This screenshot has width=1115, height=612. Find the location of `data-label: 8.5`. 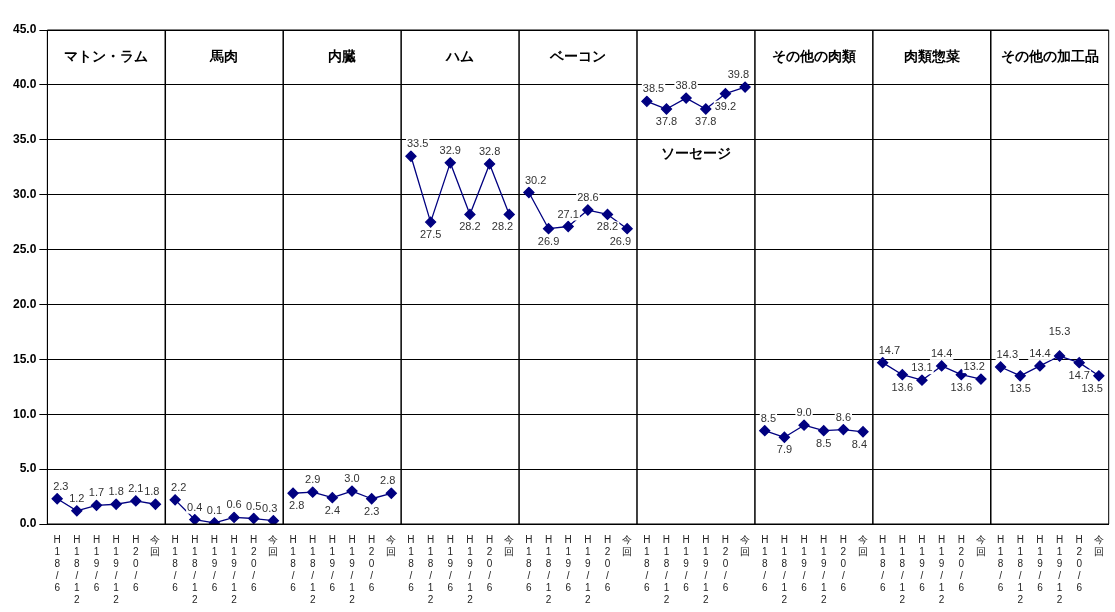

data-label: 8.5 is located at coordinates (768, 417).